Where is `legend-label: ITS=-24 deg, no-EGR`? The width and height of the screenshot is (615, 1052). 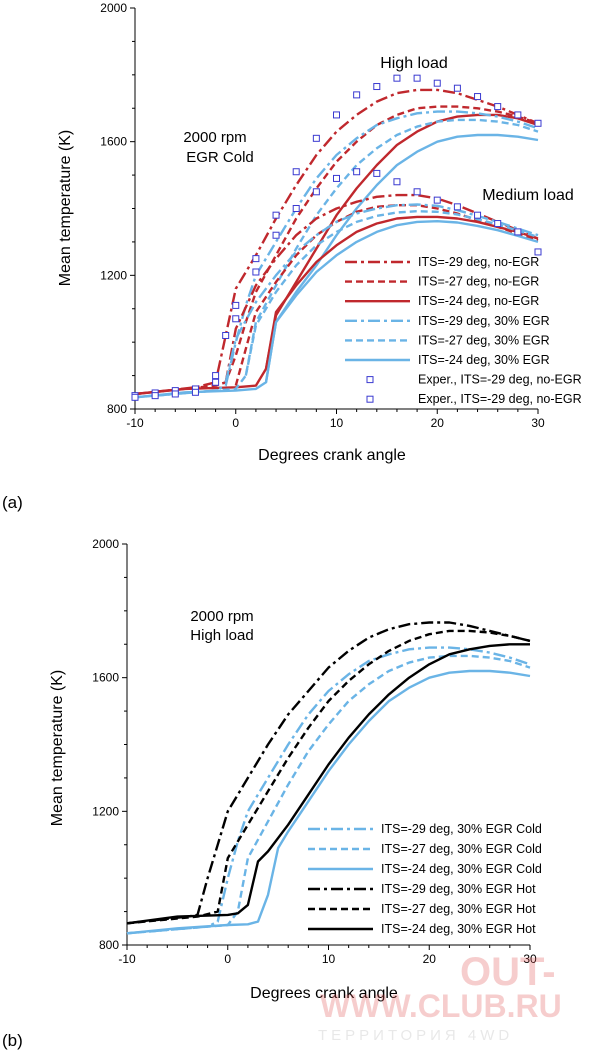 legend-label: ITS=-24 deg, no-EGR is located at coordinates (478, 301).